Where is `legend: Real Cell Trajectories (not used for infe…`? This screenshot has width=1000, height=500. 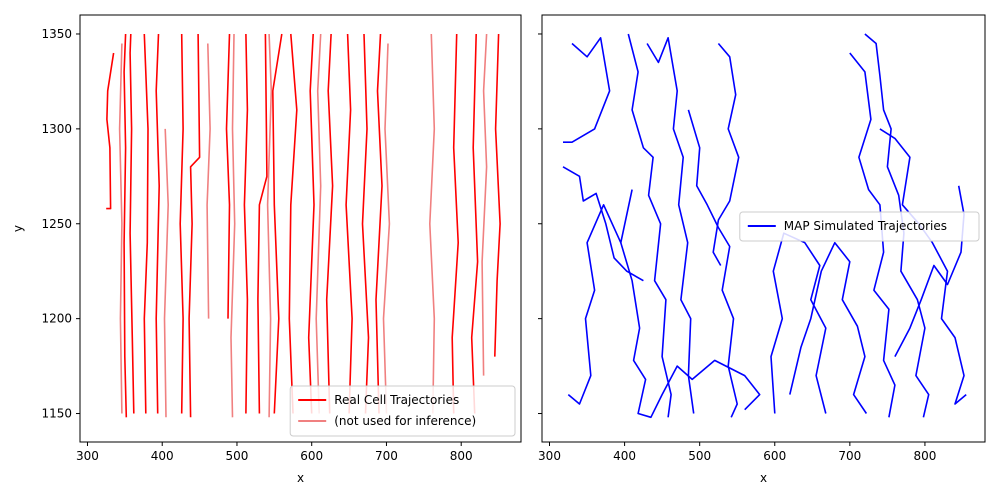
legend: Real Cell Trajectories (not used for infe… is located at coordinates (402, 411).